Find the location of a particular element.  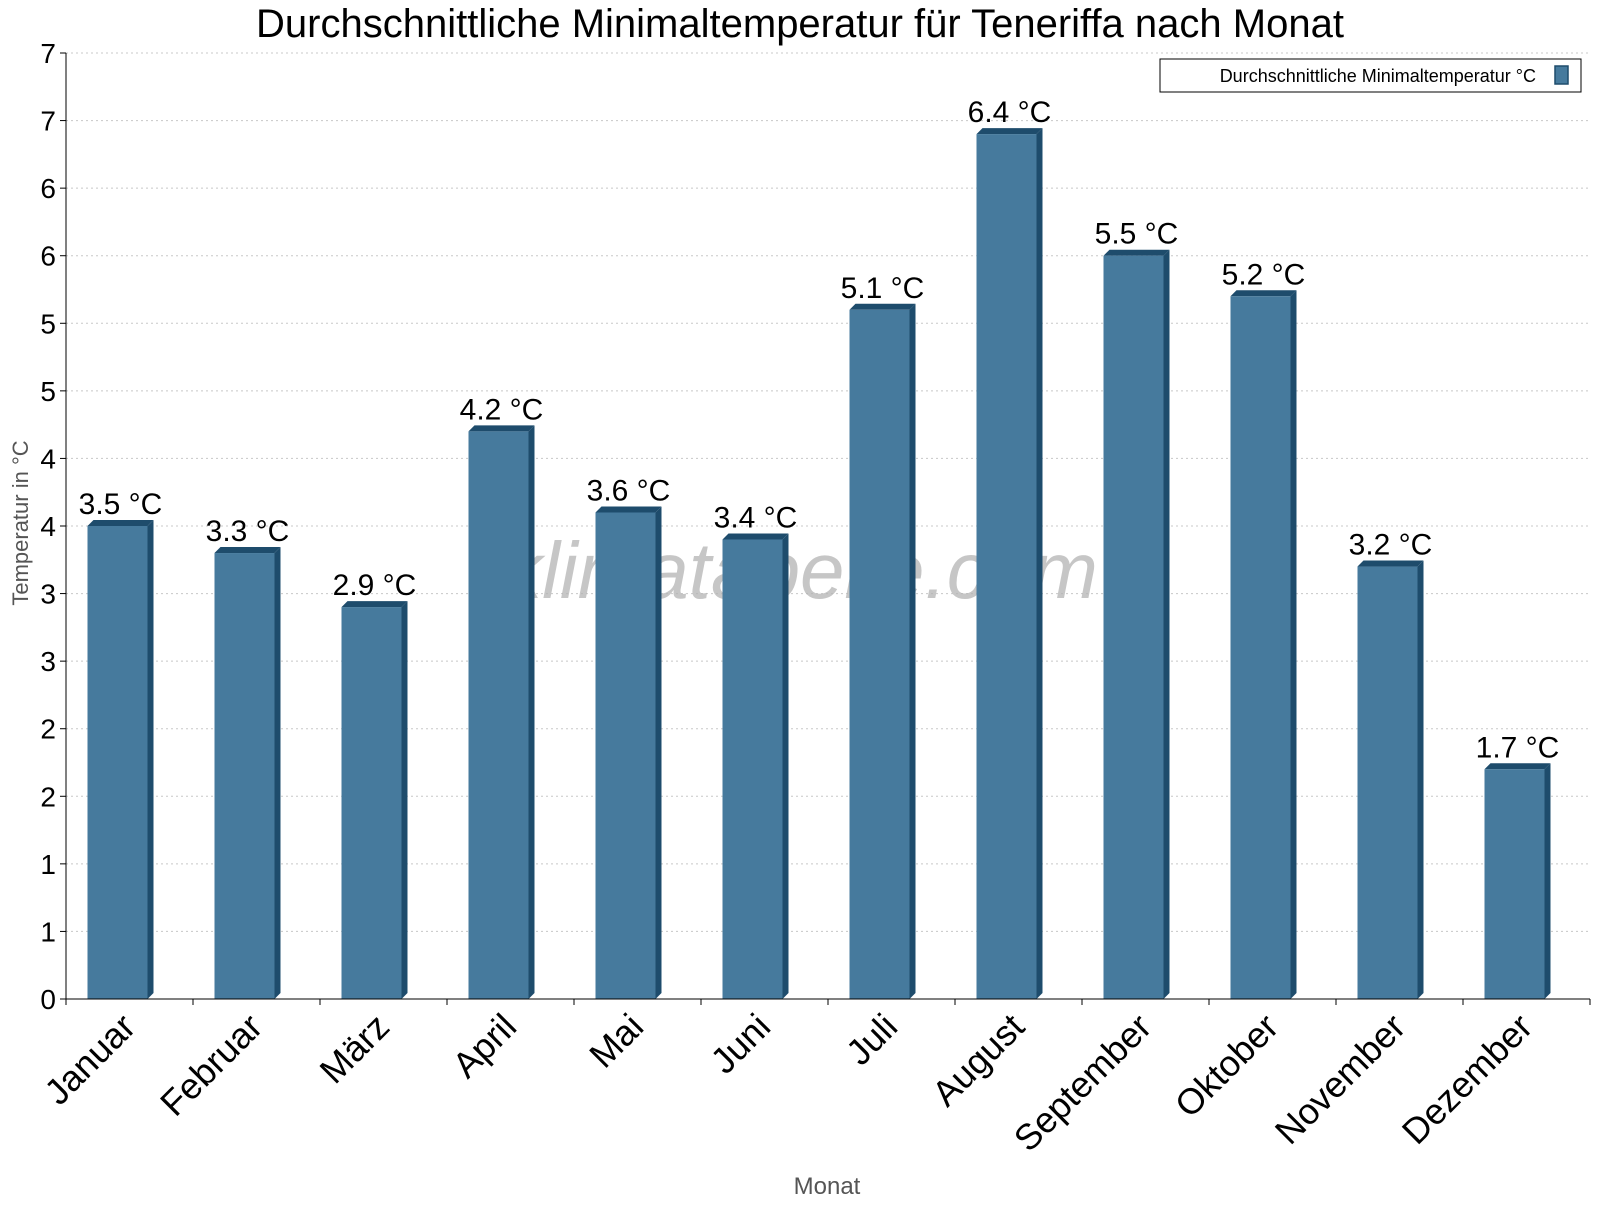

data-label: 3.3 °C is located at coordinates (248, 531).